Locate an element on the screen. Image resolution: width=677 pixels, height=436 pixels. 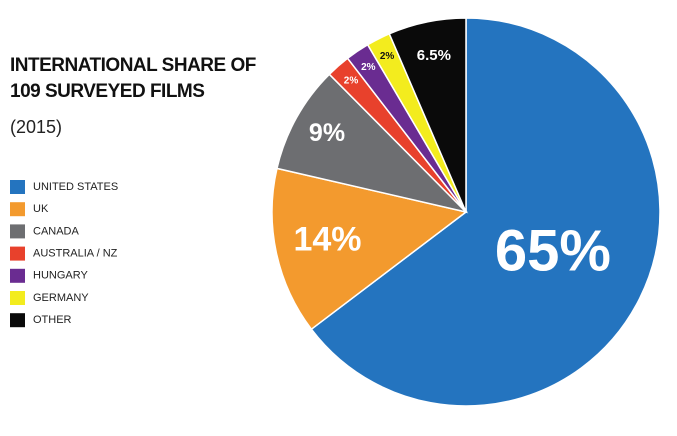
legend-label: HUNGARY is located at coordinates (60, 276).